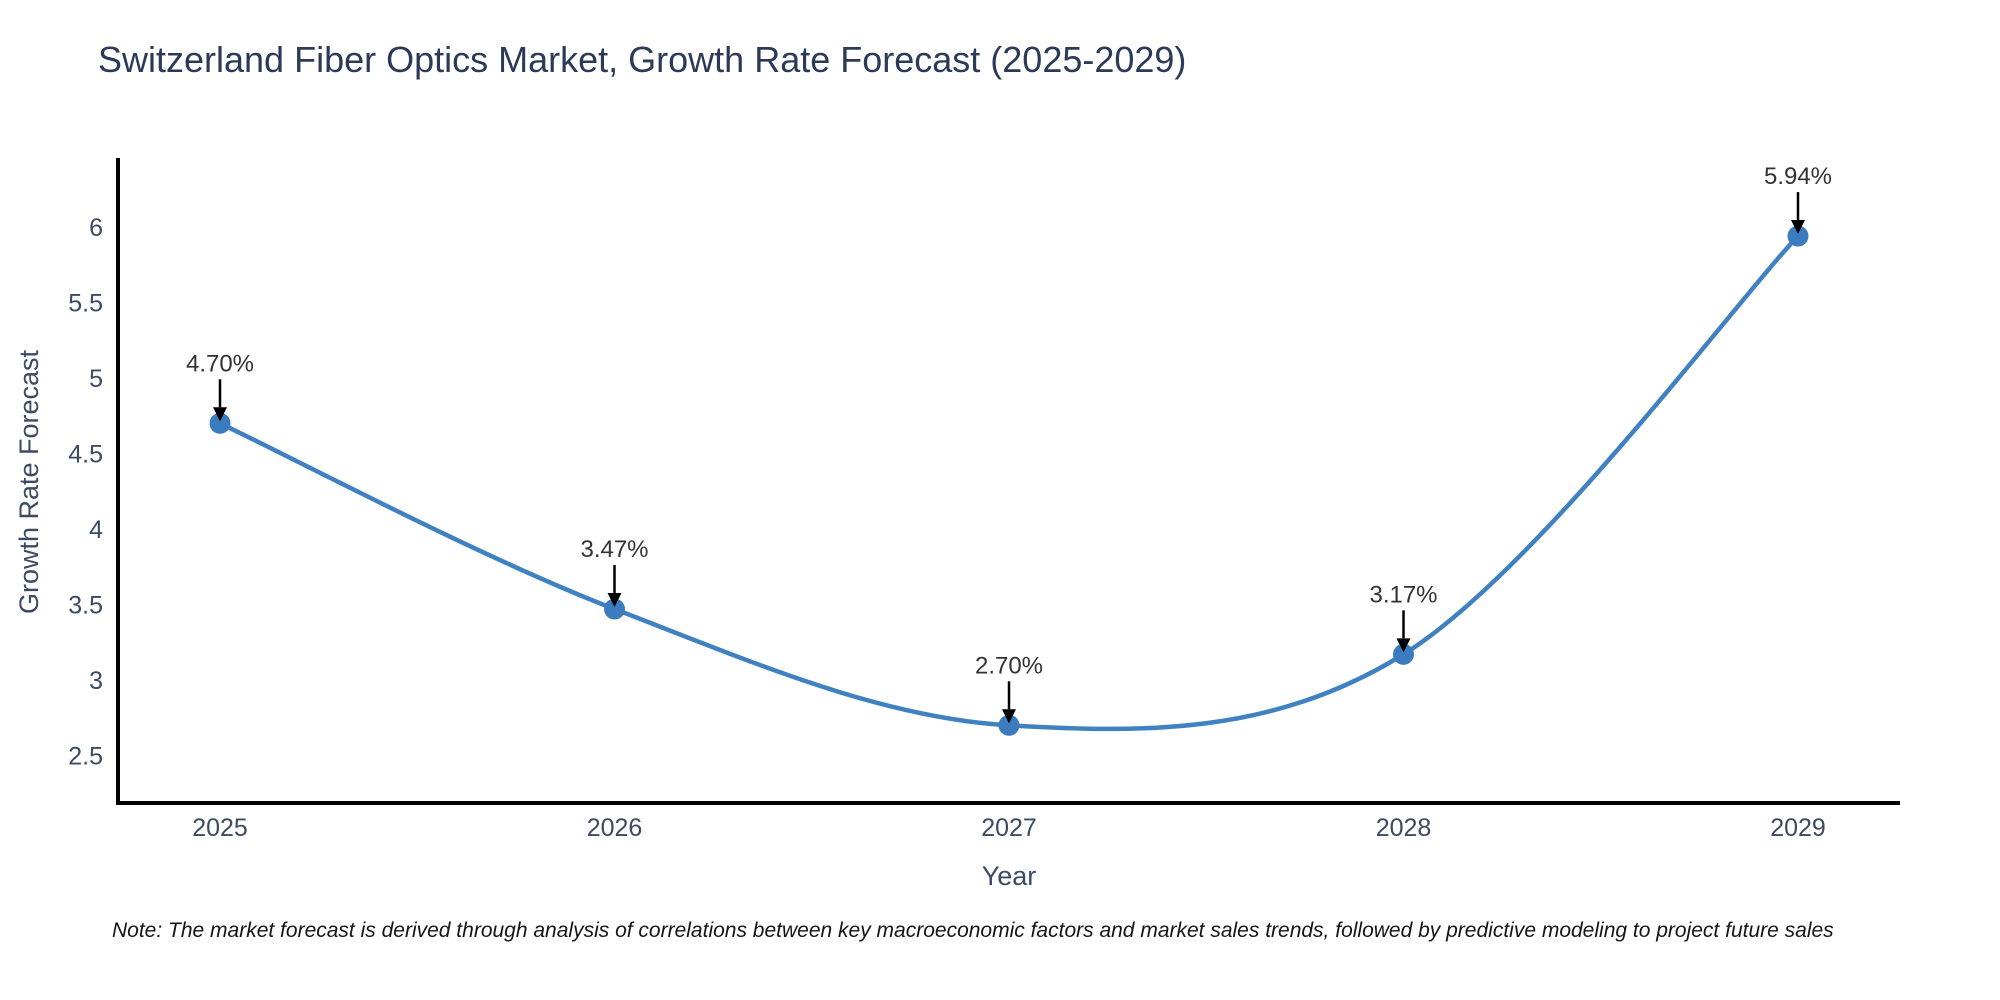 The width and height of the screenshot is (2000, 1000). I want to click on y-tick-label: 3.5, so click(85, 606).